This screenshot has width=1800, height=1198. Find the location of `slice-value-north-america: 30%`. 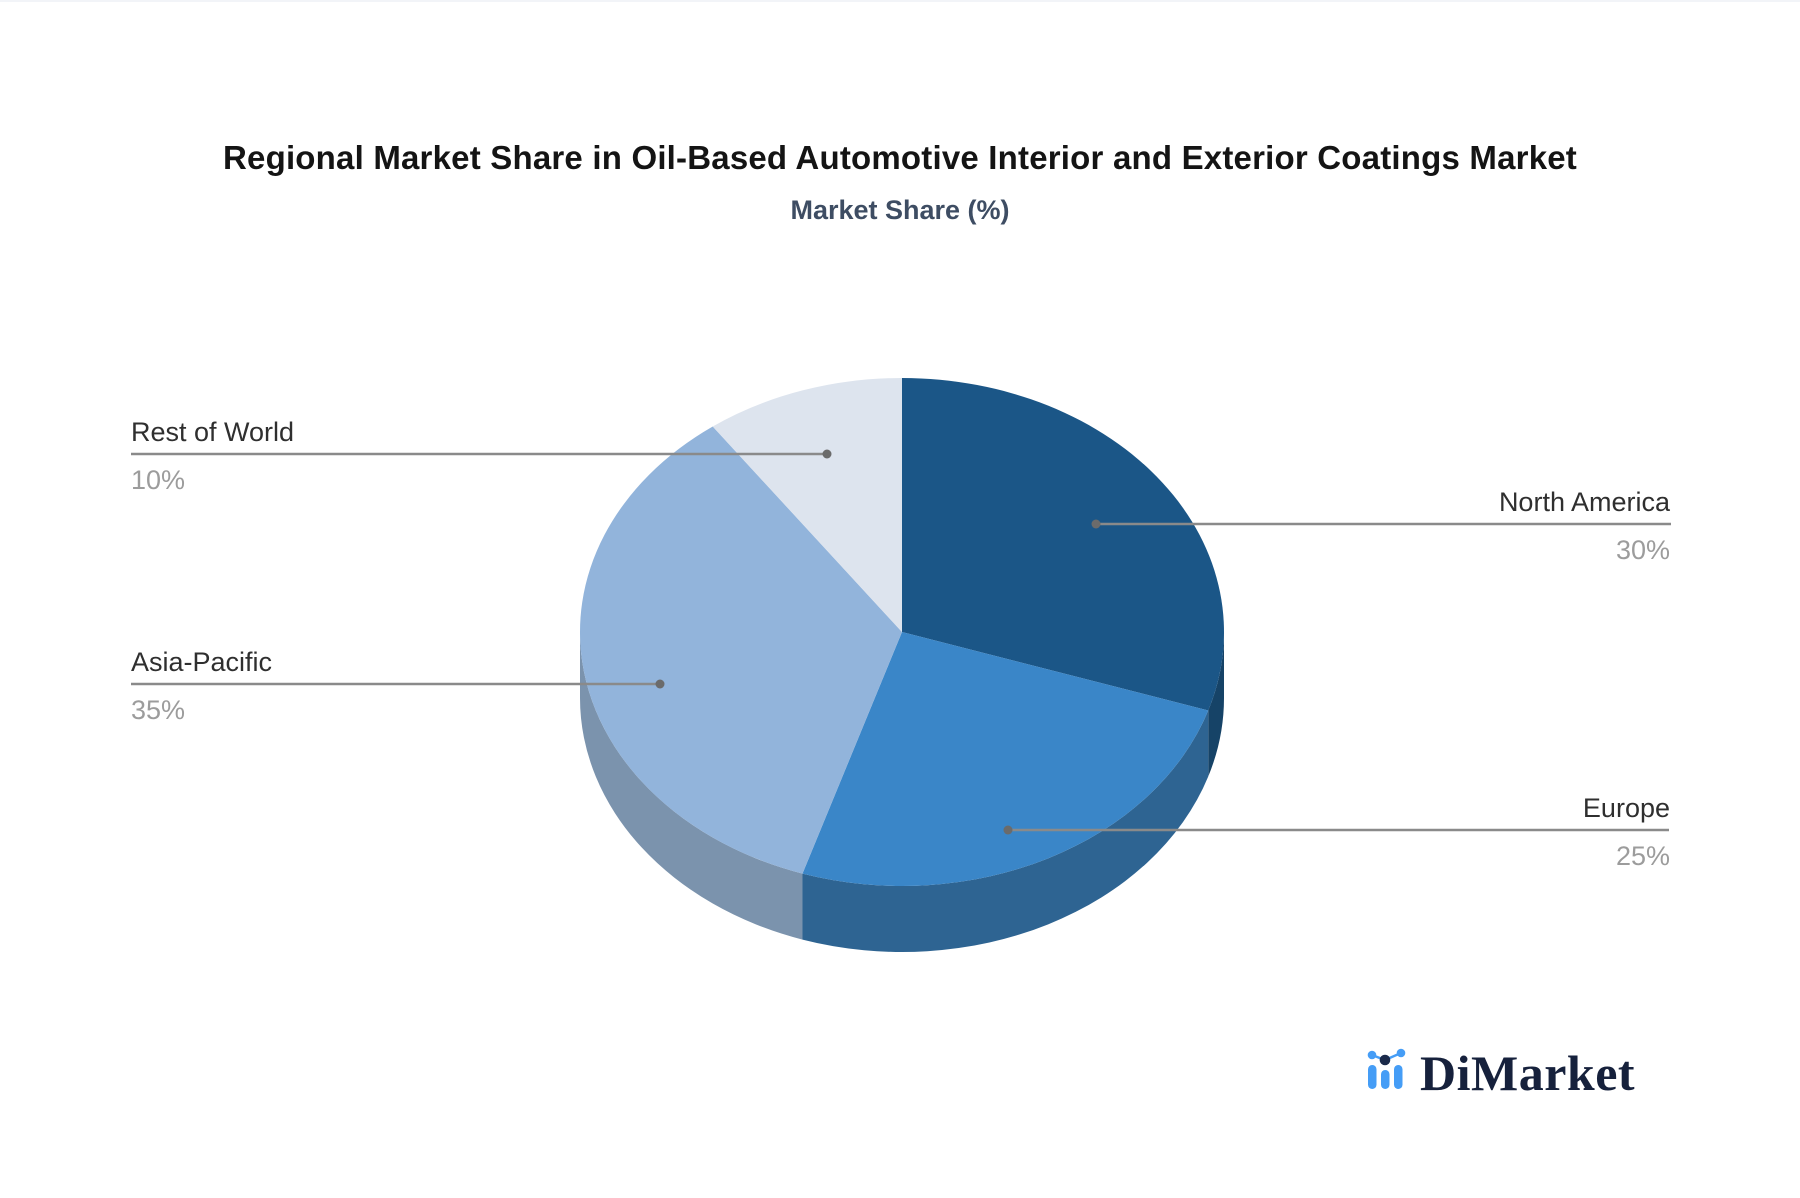

slice-value-north-america: 30% is located at coordinates (1642, 550).